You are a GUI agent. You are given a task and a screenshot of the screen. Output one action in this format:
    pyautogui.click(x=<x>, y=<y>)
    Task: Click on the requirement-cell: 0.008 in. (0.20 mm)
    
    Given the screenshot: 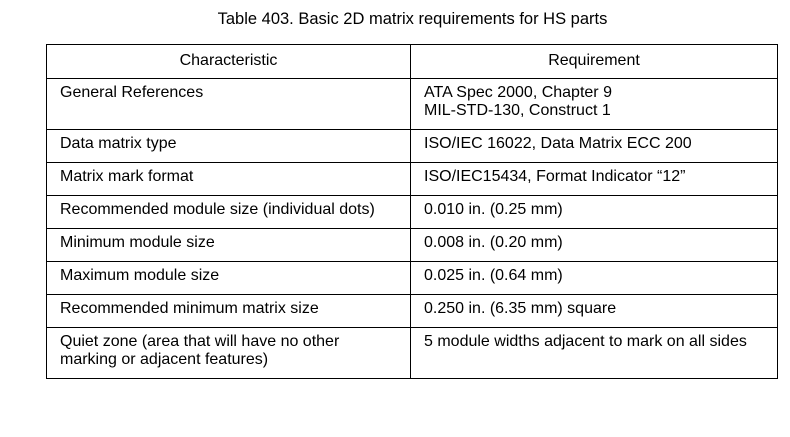 What is the action you would take?
    pyautogui.click(x=594, y=245)
    